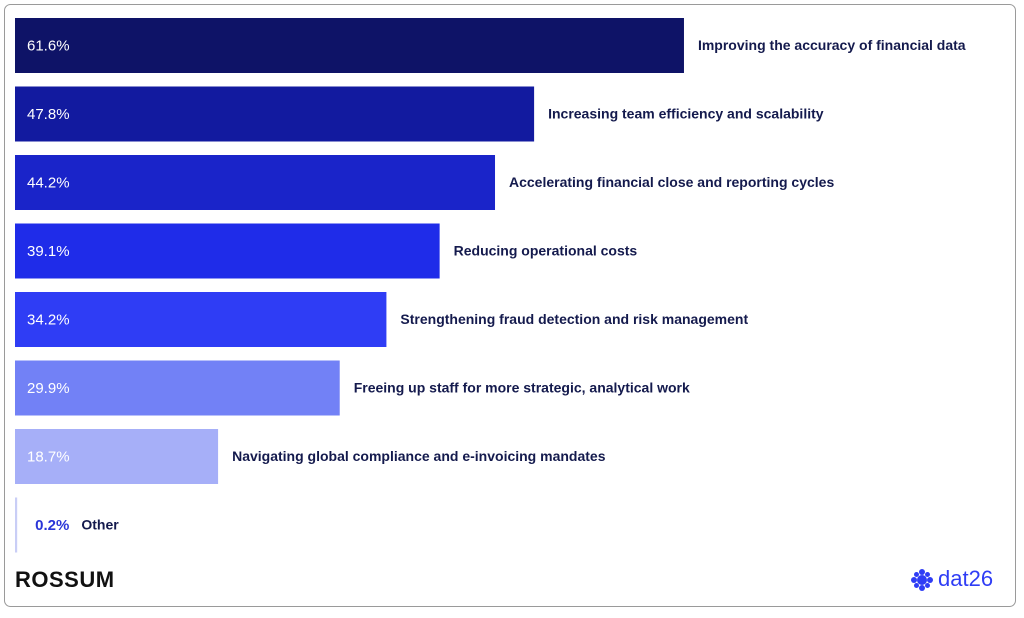  I want to click on value-label: 61.6%, so click(48, 45).